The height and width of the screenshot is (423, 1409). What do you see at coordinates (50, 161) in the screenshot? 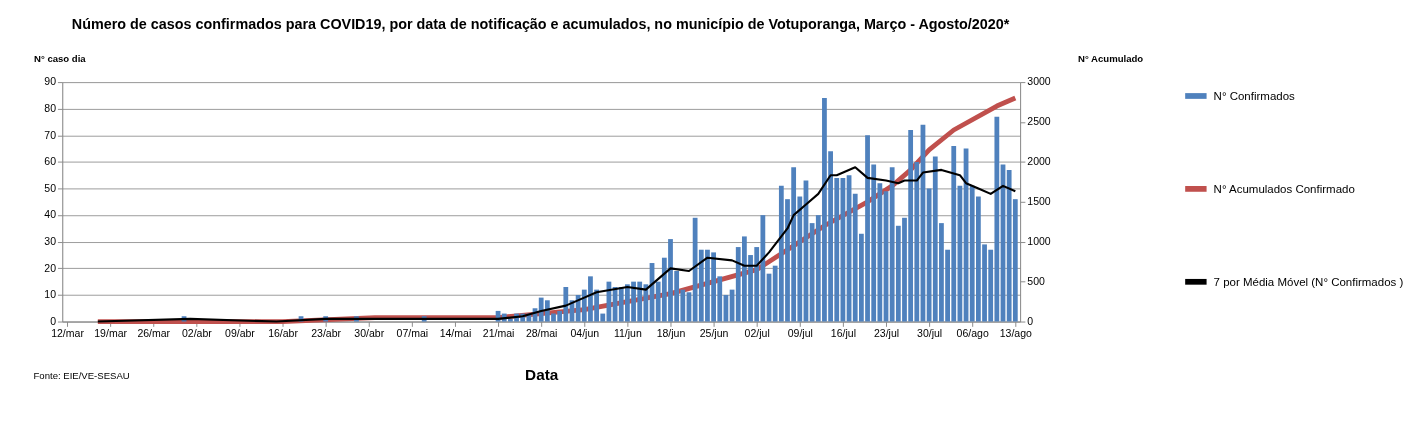
I see `y-tick-label: 60` at bounding box center [50, 161].